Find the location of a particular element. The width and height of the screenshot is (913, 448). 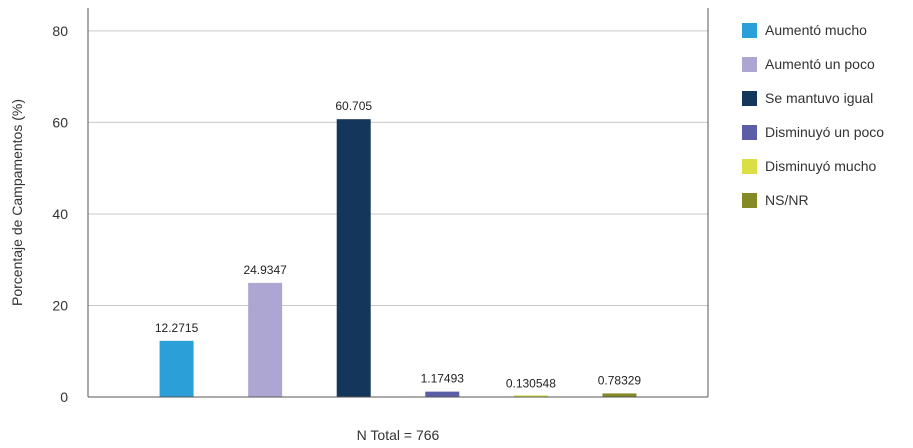

legend-item: Aumentó mucho is located at coordinates (813, 30).